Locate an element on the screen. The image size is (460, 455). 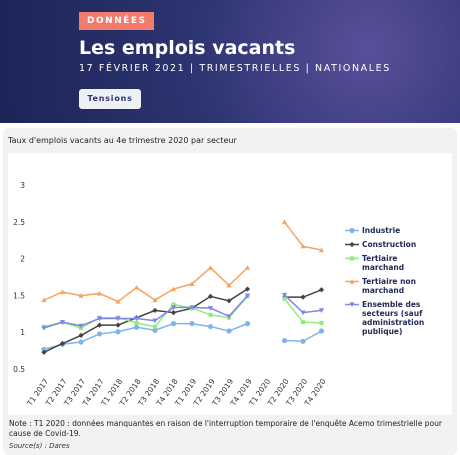
badge: DONNÉES is located at coordinates (117, 21).